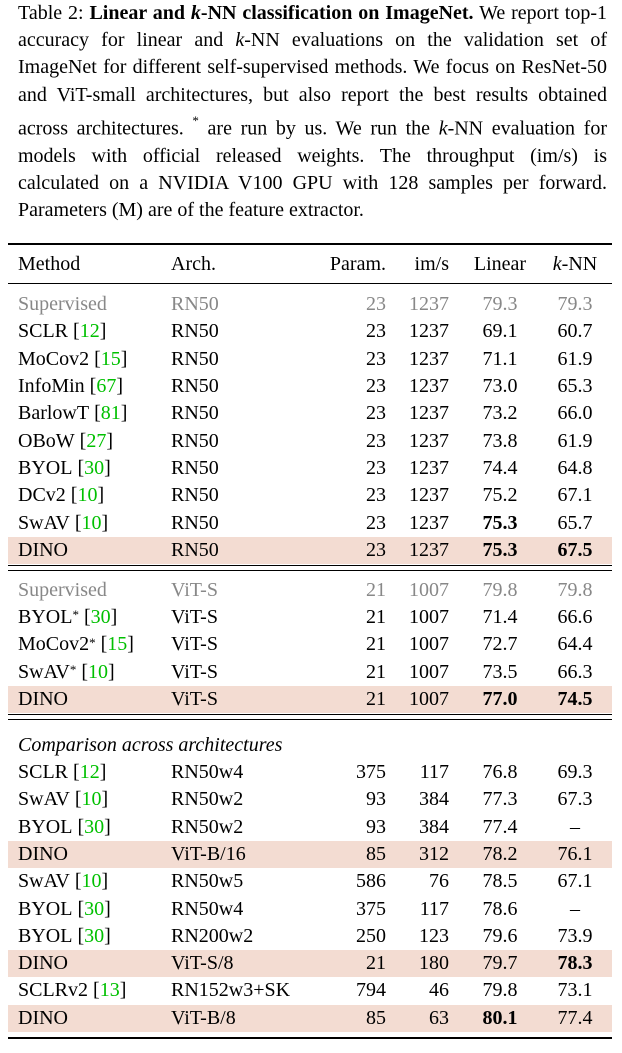 This screenshot has width=622, height=1053. Describe the element at coordinates (310, 964) in the screenshot. I see `table-row: DINO ViT-S/8 21 180 79.7 78.3` at that location.